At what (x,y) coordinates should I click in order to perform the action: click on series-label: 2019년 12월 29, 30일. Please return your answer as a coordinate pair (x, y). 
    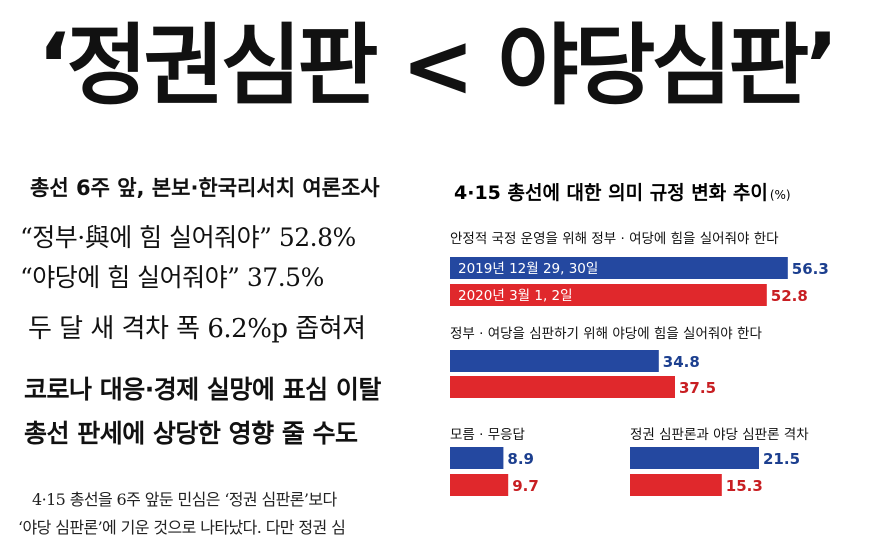
    Looking at the image, I should click on (528, 269).